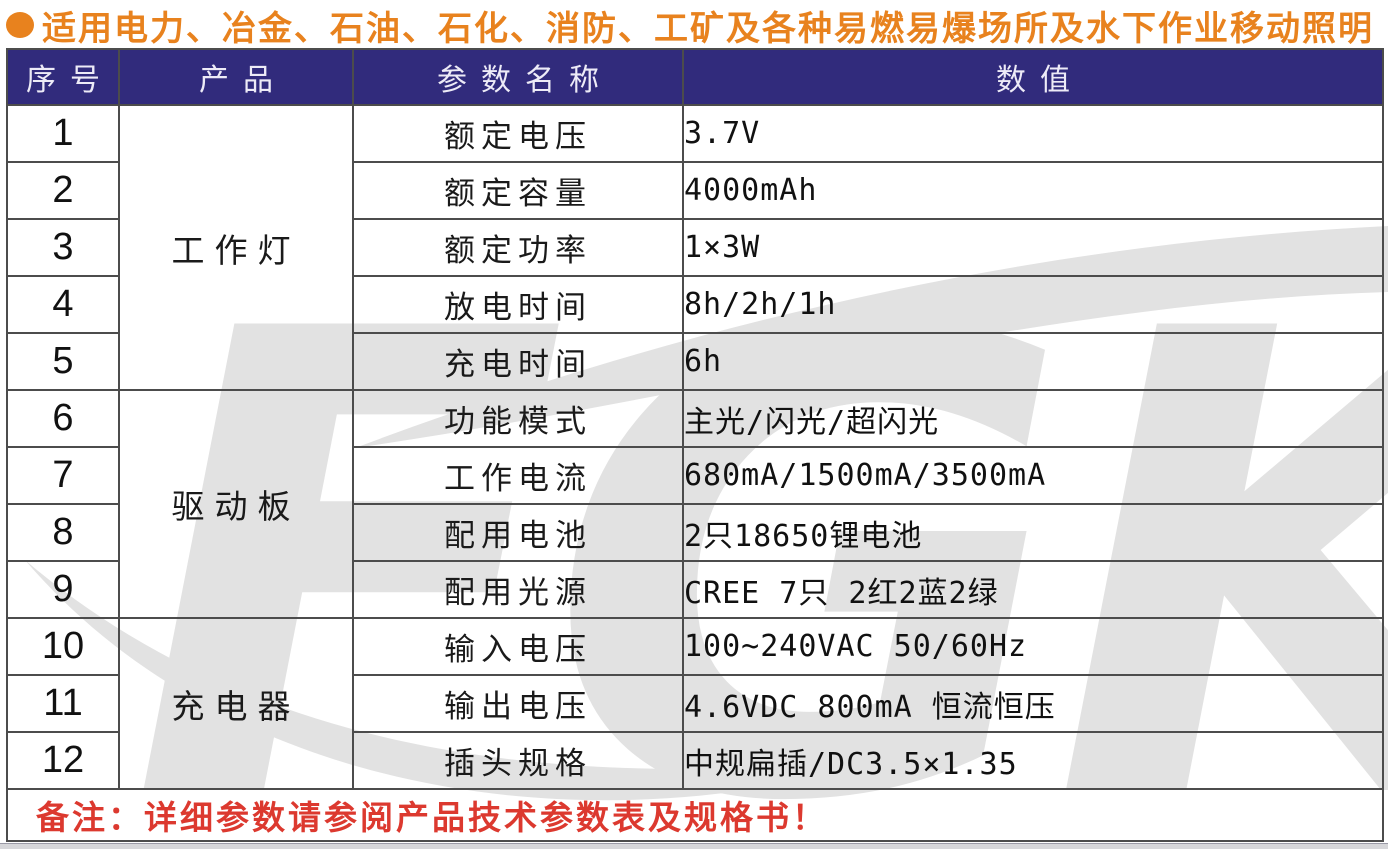 The image size is (1388, 849). Describe the element at coordinates (63, 418) in the screenshot. I see `row-no: 6` at that location.